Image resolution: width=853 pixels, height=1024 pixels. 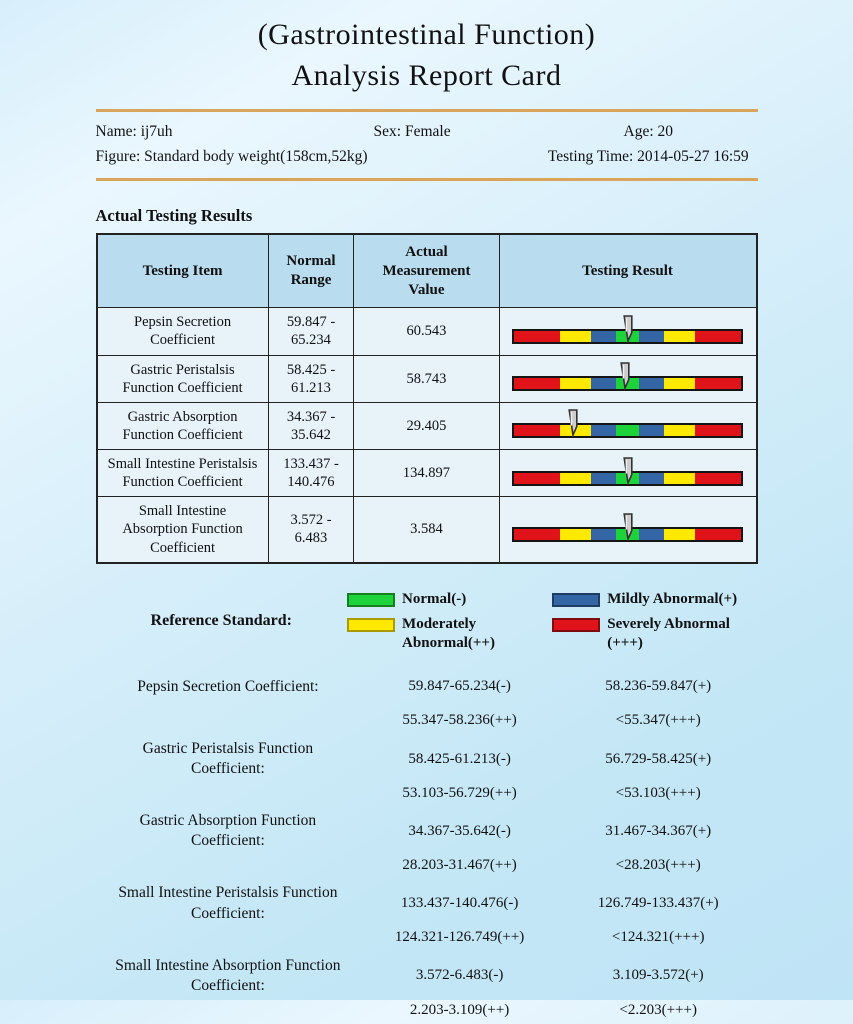 What do you see at coordinates (434, 598) in the screenshot?
I see `legend-item-label: Normal(-)` at bounding box center [434, 598].